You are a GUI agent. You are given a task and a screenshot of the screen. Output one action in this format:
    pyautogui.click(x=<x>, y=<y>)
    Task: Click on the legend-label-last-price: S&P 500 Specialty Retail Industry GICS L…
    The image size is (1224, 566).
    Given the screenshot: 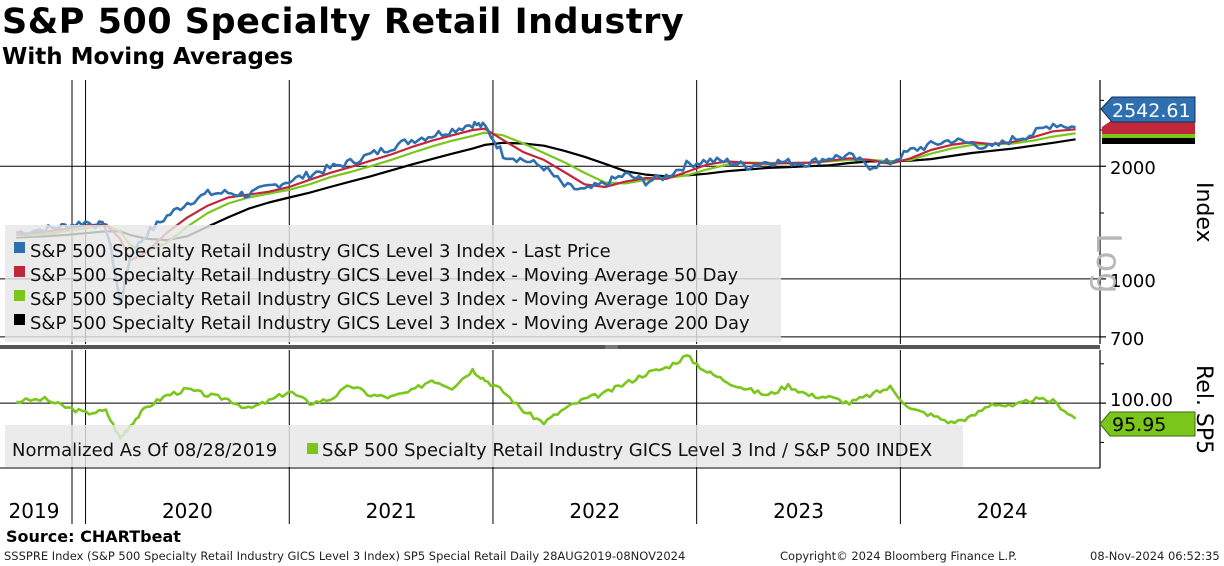 What is the action you would take?
    pyautogui.click(x=320, y=251)
    